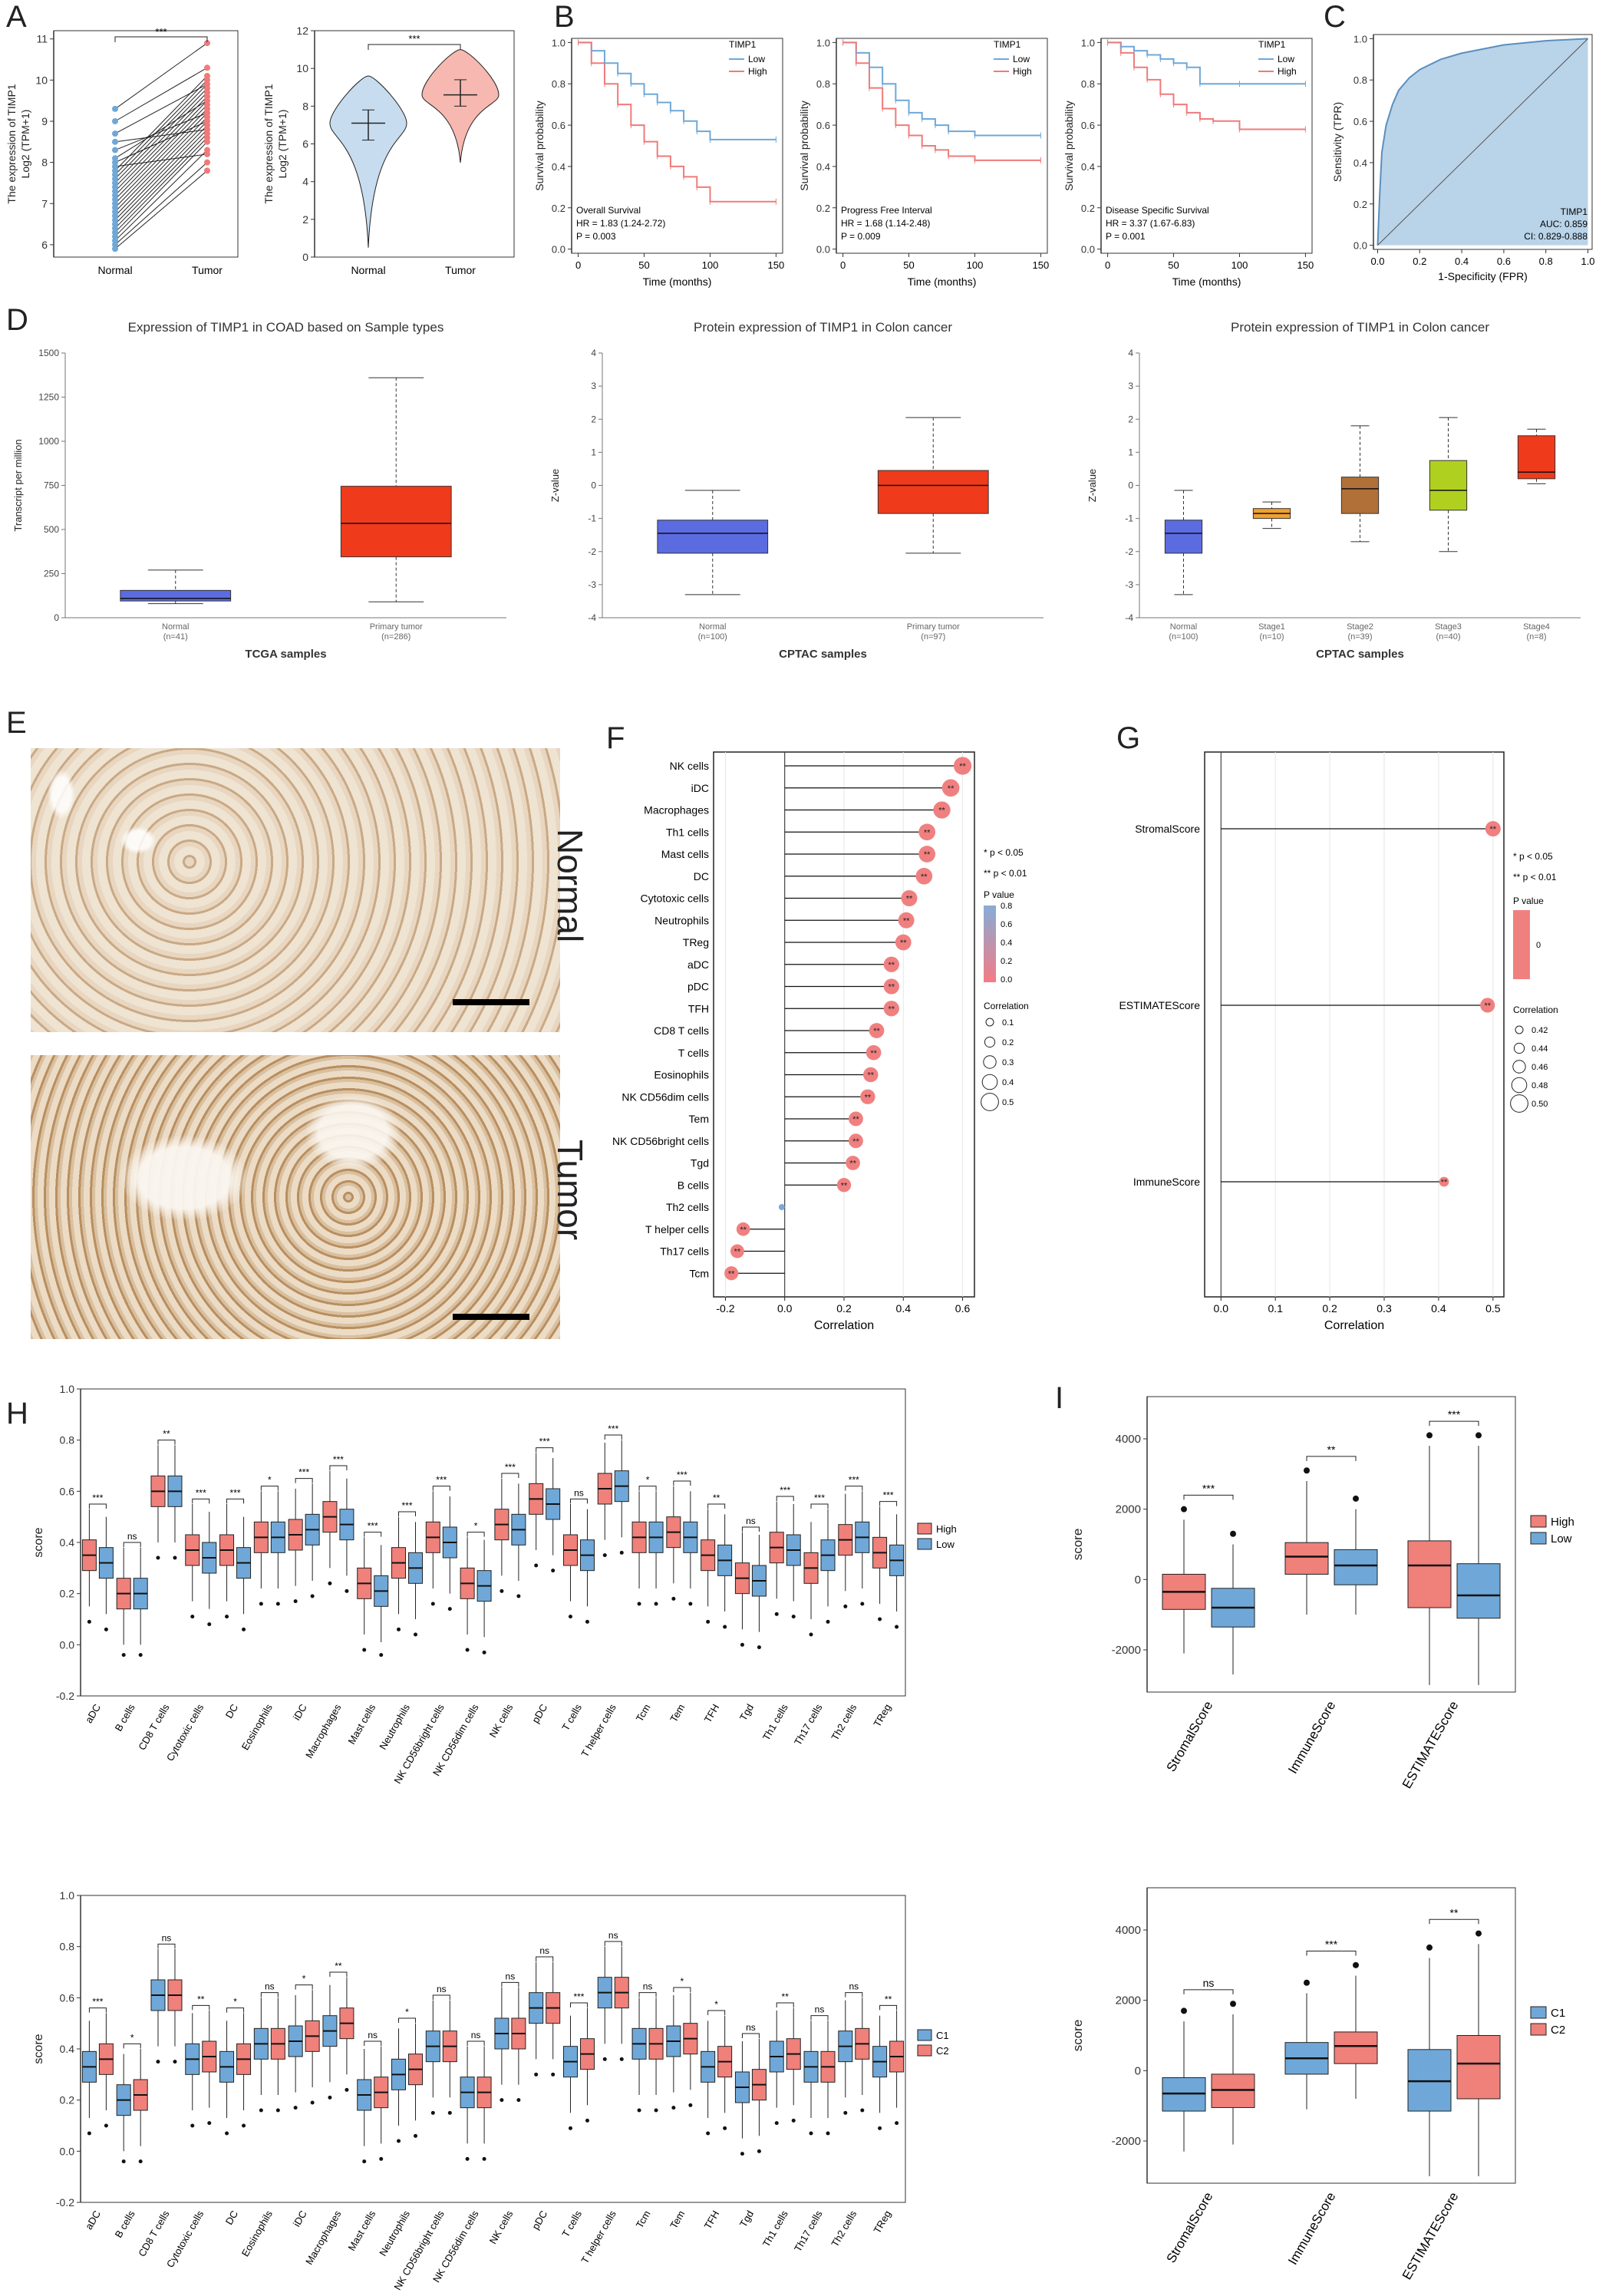  Describe the element at coordinates (1312, 2229) in the screenshot. I see `x-tick-label: ImmuneScore` at that location.